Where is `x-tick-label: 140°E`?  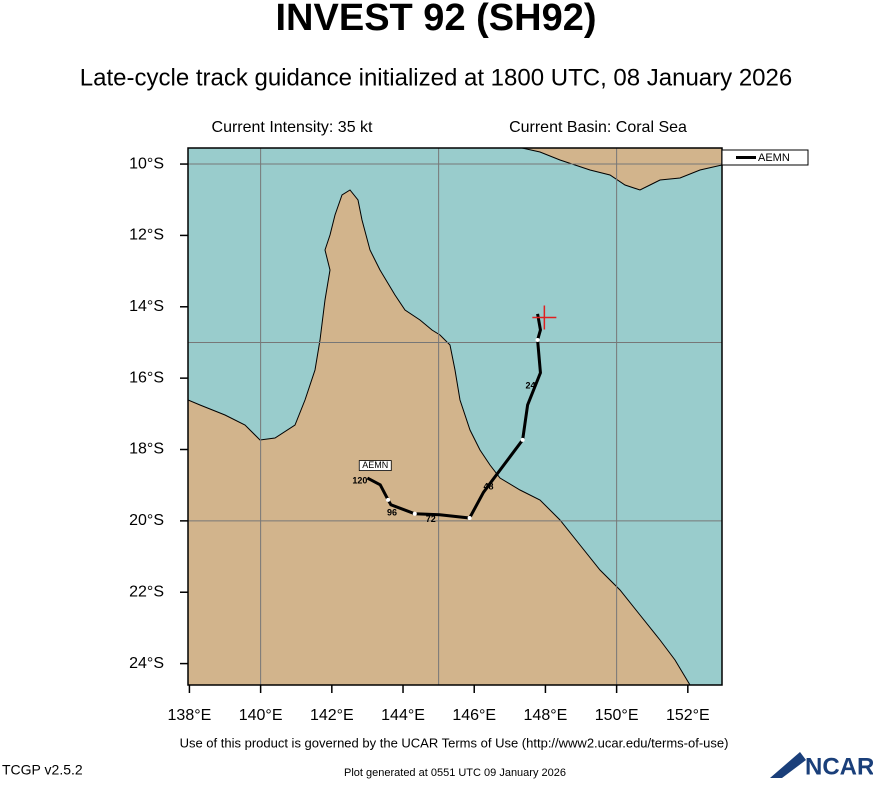 x-tick-label: 140°E is located at coordinates (261, 715).